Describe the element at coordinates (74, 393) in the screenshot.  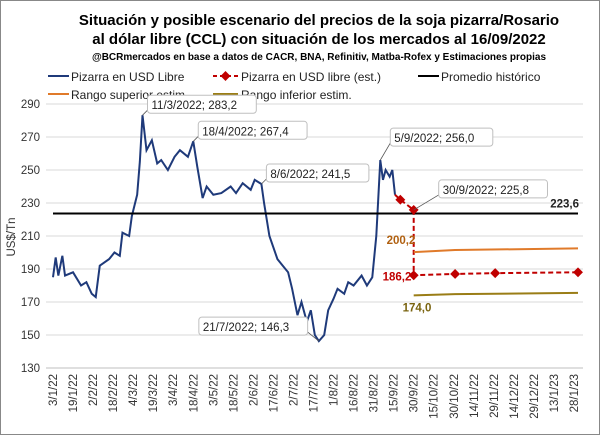
I see `x-tick-label: 19/1/22` at that location.